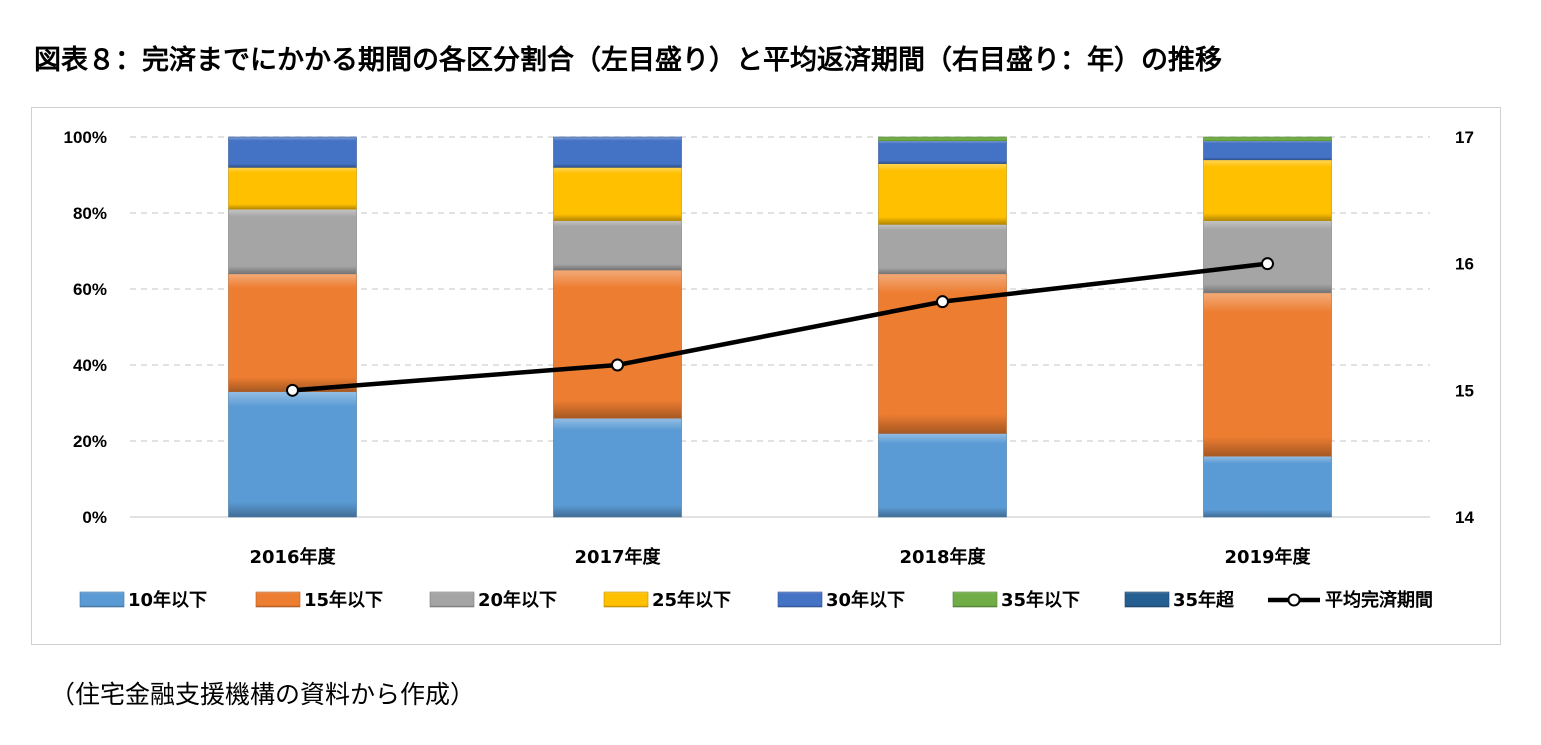 Image resolution: width=1541 pixels, height=745 pixels. Describe the element at coordinates (90, 365) in the screenshot. I see `y-tick-label: 40%` at that location.